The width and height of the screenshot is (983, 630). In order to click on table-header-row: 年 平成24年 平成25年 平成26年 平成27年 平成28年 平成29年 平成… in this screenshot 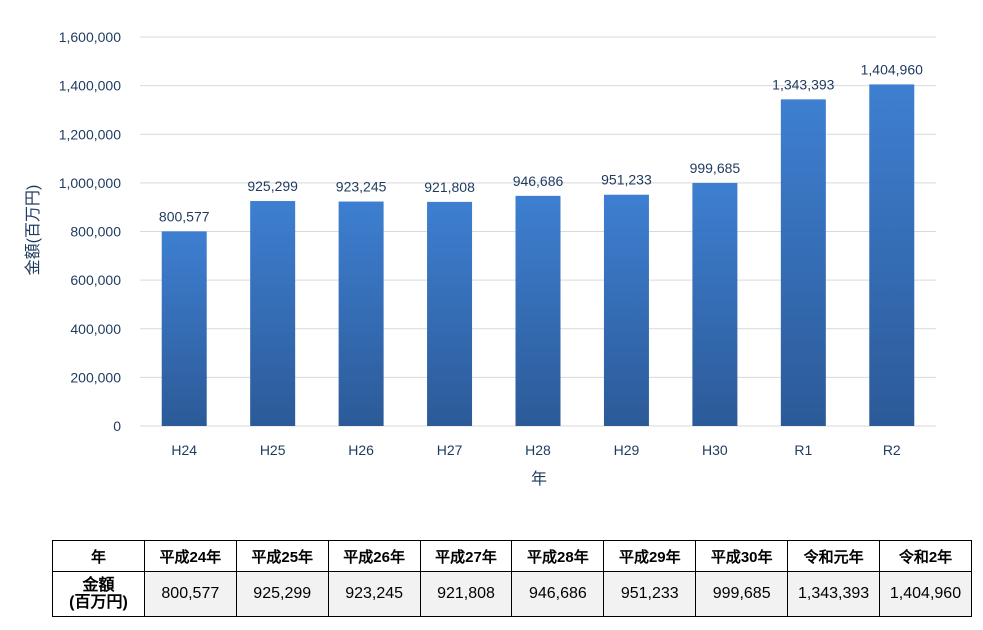, I will do `click(512, 556)`.